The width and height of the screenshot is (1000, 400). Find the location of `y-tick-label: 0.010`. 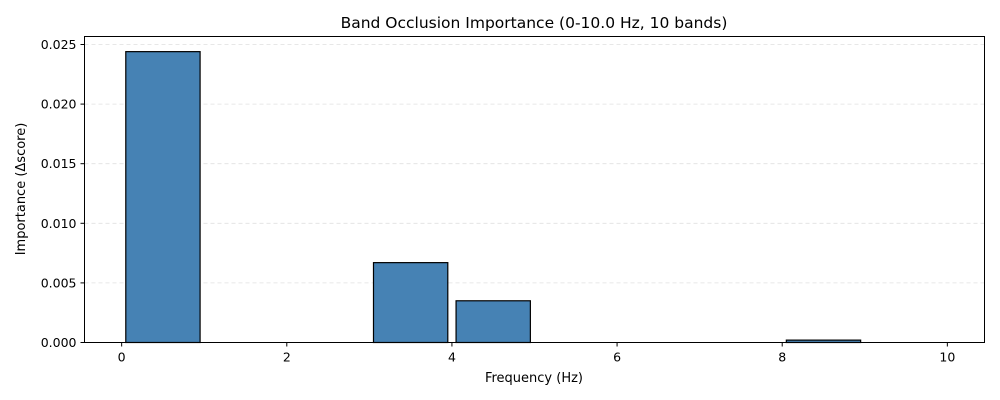

y-tick-label: 0.010 is located at coordinates (59, 223).